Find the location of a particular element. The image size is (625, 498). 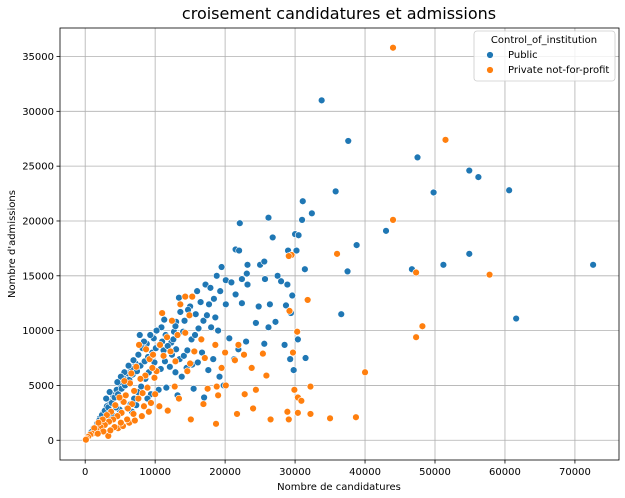

x-tick-label: 10000 is located at coordinates (155, 472).